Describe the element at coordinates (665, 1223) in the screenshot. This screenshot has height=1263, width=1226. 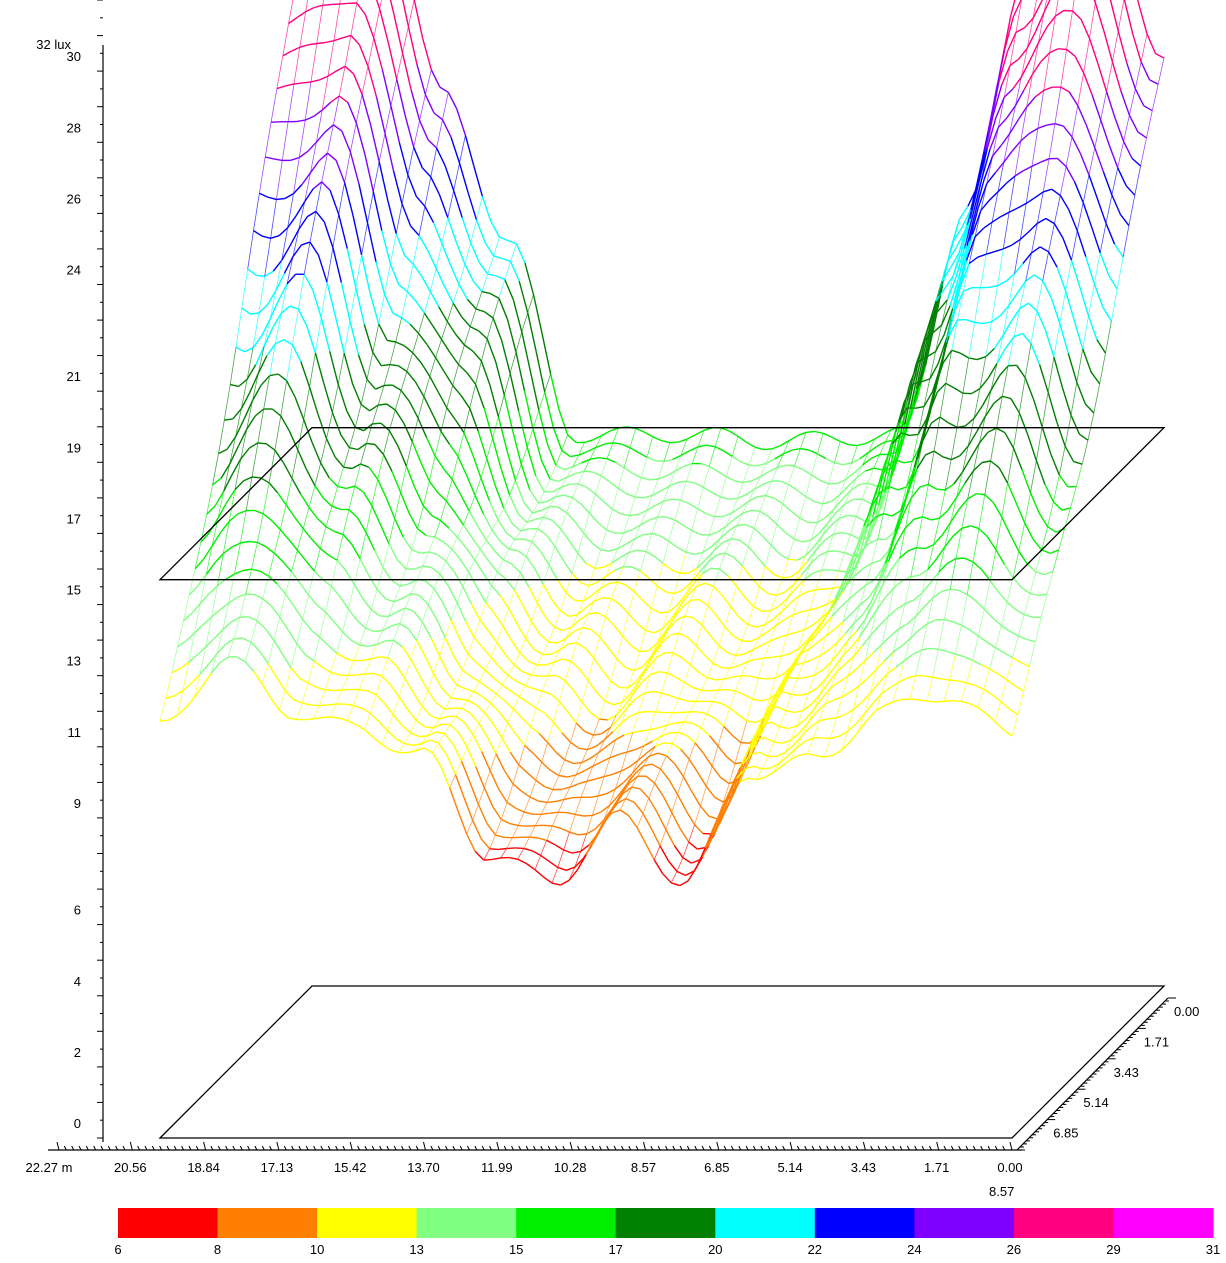
I see `colorbar-swatch` at that location.